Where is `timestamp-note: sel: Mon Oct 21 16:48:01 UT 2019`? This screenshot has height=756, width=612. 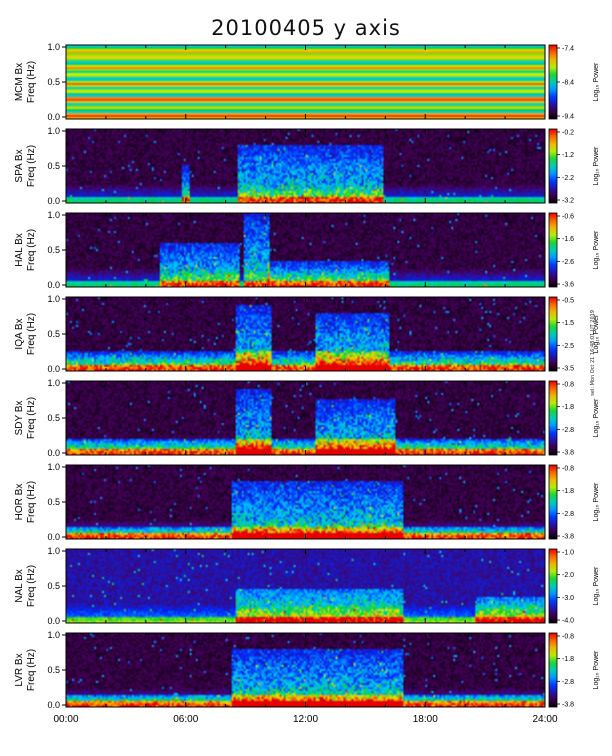
timestamp-note: sel: Mon Oct 21 16:48:01 UT 2019 is located at coordinates (593, 353).